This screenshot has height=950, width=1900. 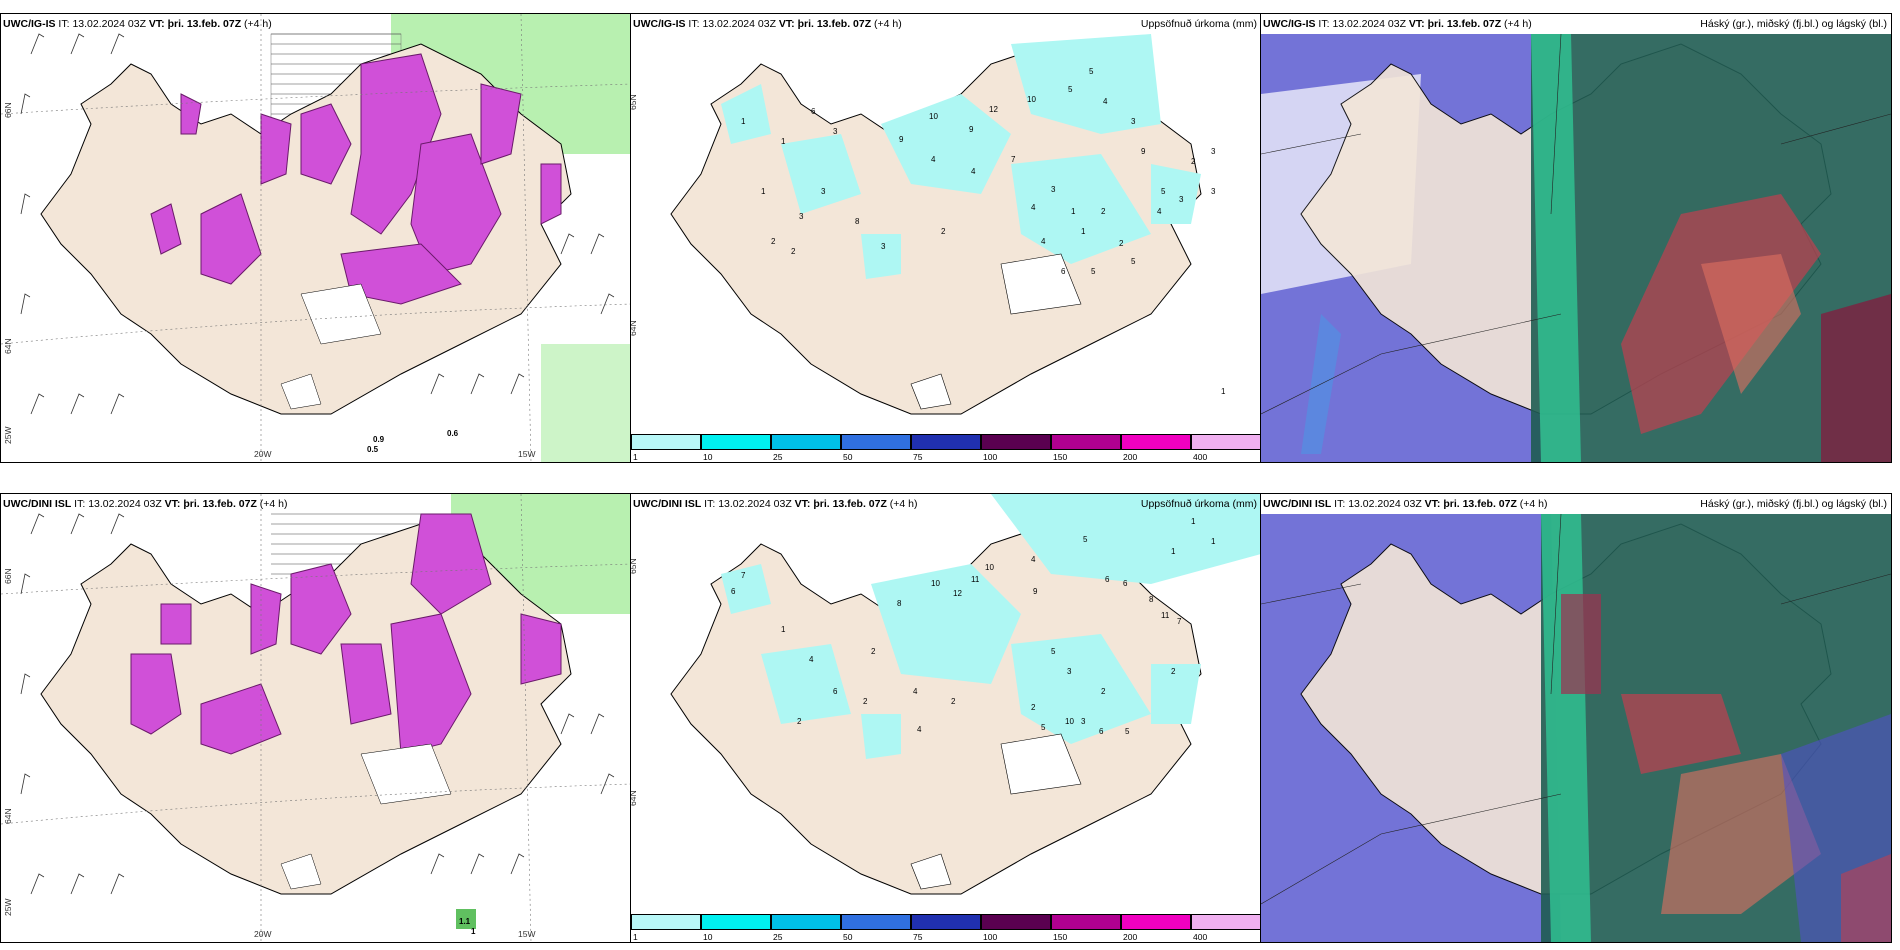 What do you see at coordinates (1165, 615) in the screenshot?
I see `amount: 11` at bounding box center [1165, 615].